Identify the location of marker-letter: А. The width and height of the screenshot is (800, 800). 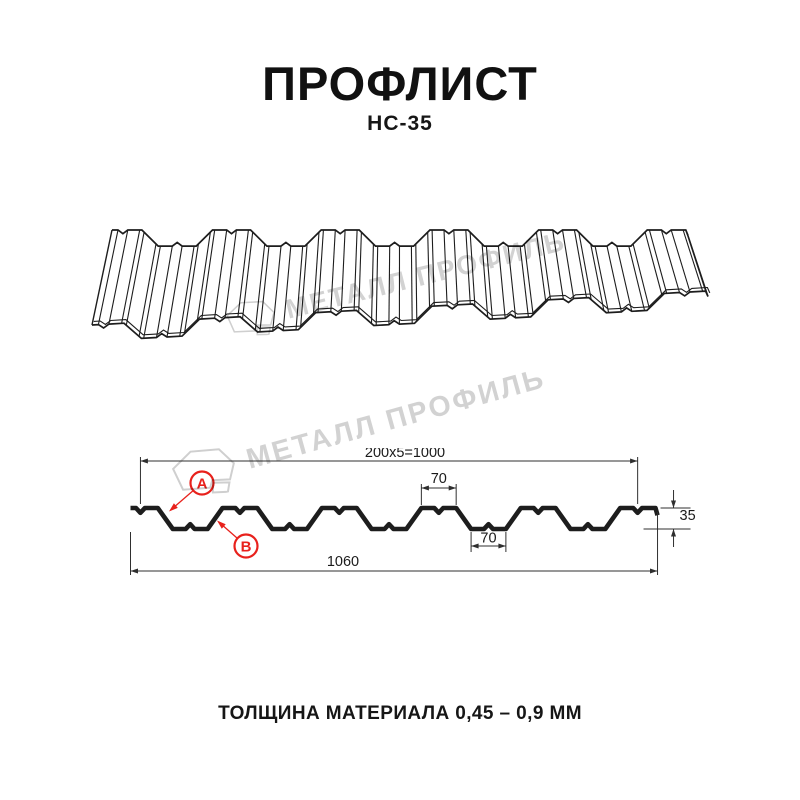
(202, 484).